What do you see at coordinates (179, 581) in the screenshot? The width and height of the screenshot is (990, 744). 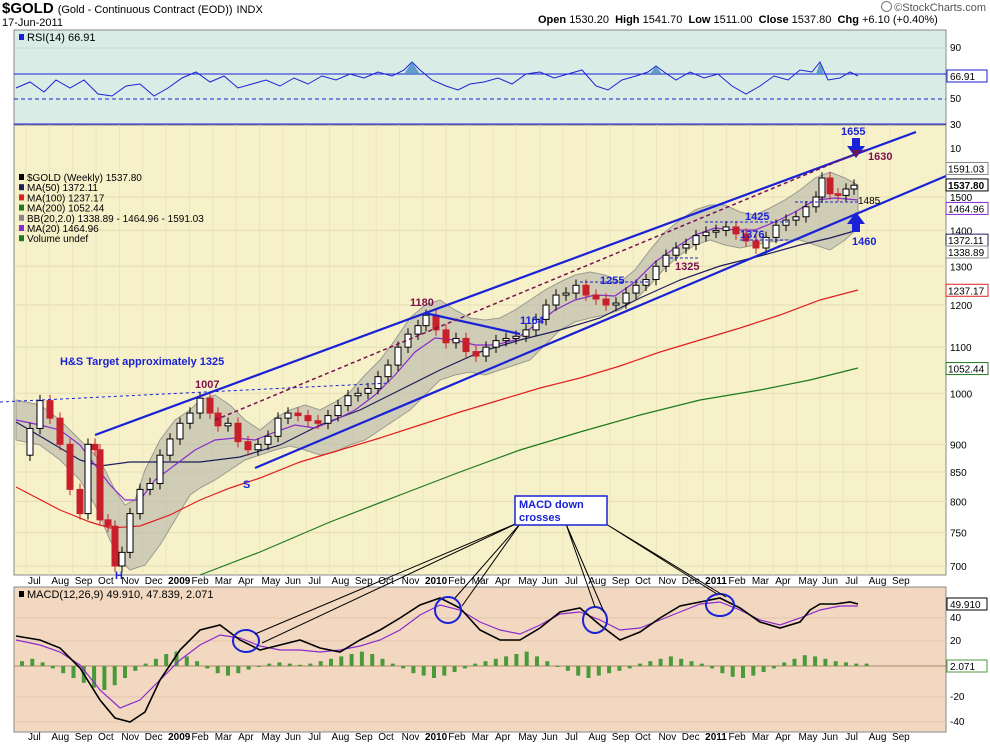 I see `x-tick: 2009` at bounding box center [179, 581].